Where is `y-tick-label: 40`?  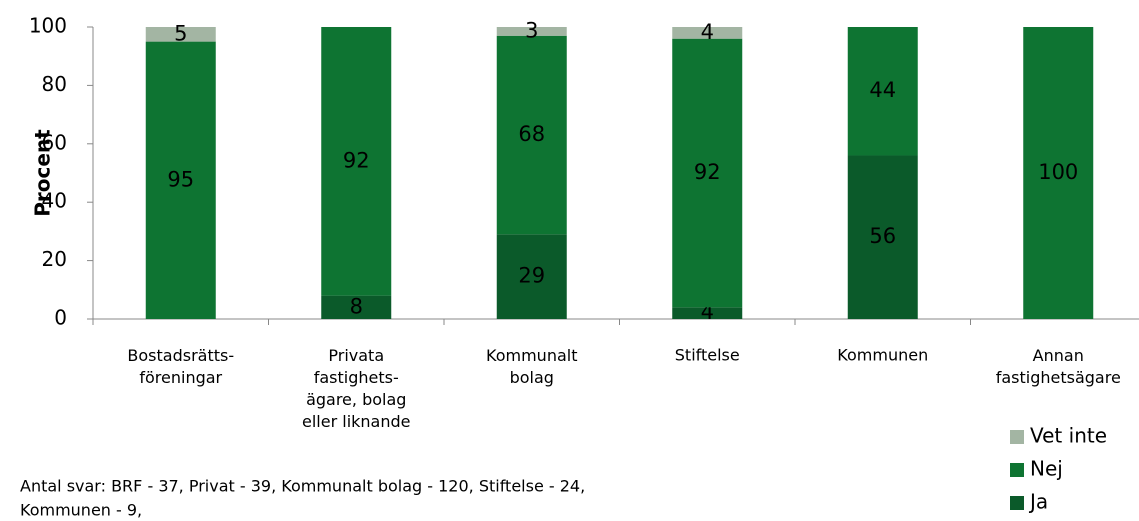 y-tick-label: 40 is located at coordinates (54, 201).